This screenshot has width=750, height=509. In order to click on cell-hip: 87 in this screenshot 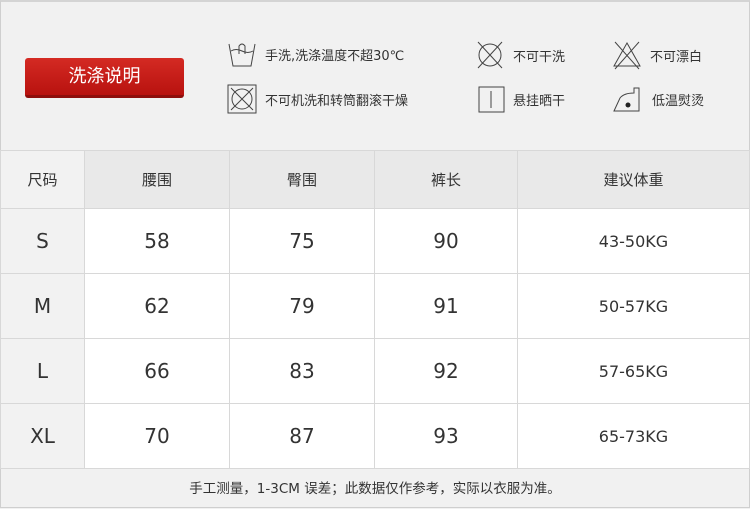, I will do `click(302, 436)`.